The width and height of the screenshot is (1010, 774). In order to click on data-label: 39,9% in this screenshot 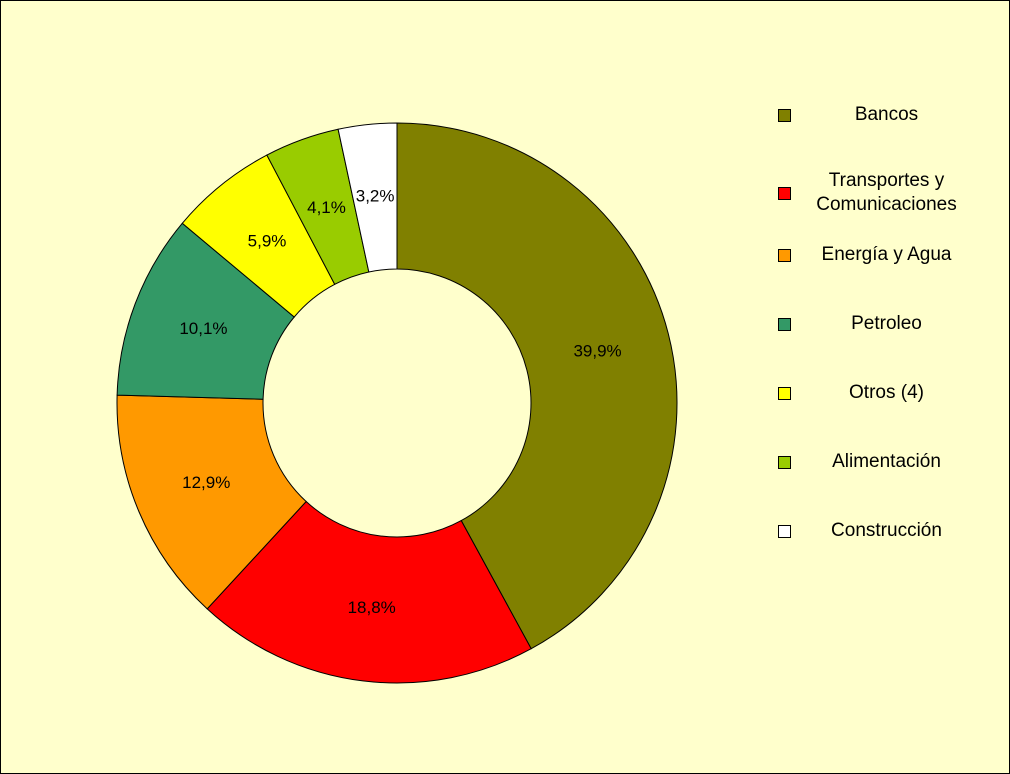, I will do `click(597, 350)`.